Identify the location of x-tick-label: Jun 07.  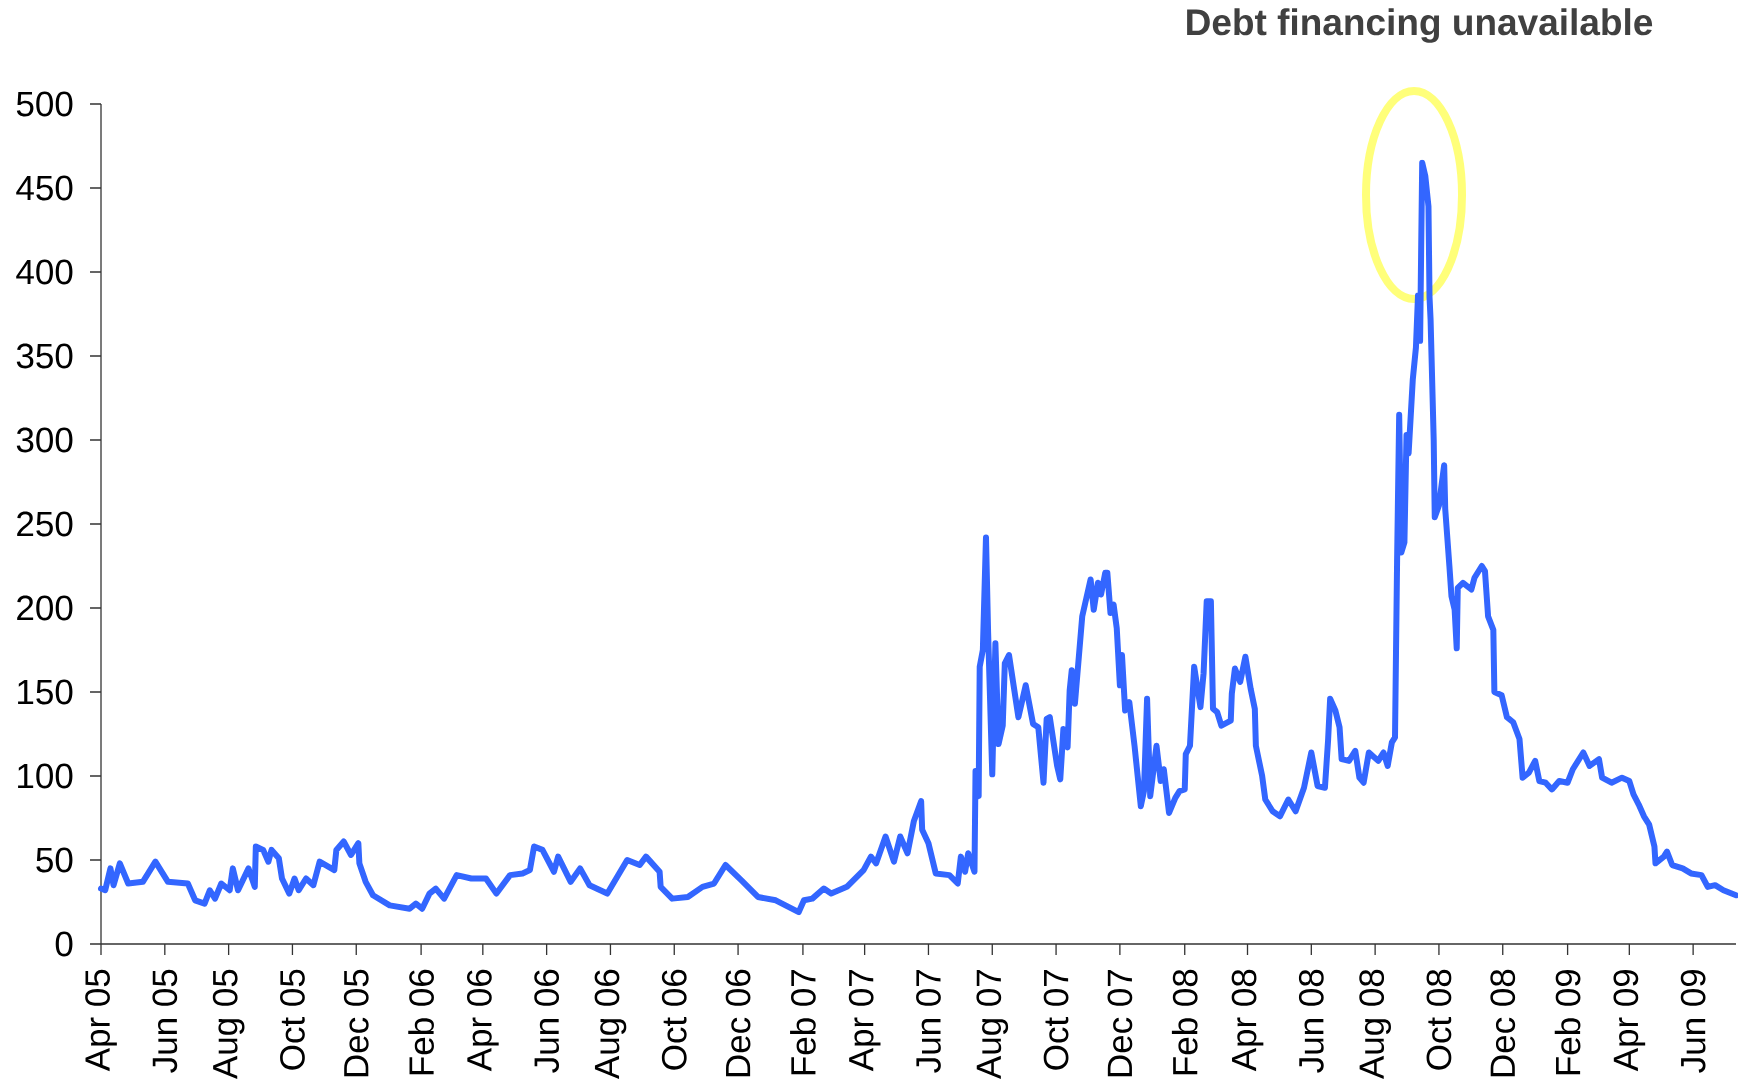
(928, 1021).